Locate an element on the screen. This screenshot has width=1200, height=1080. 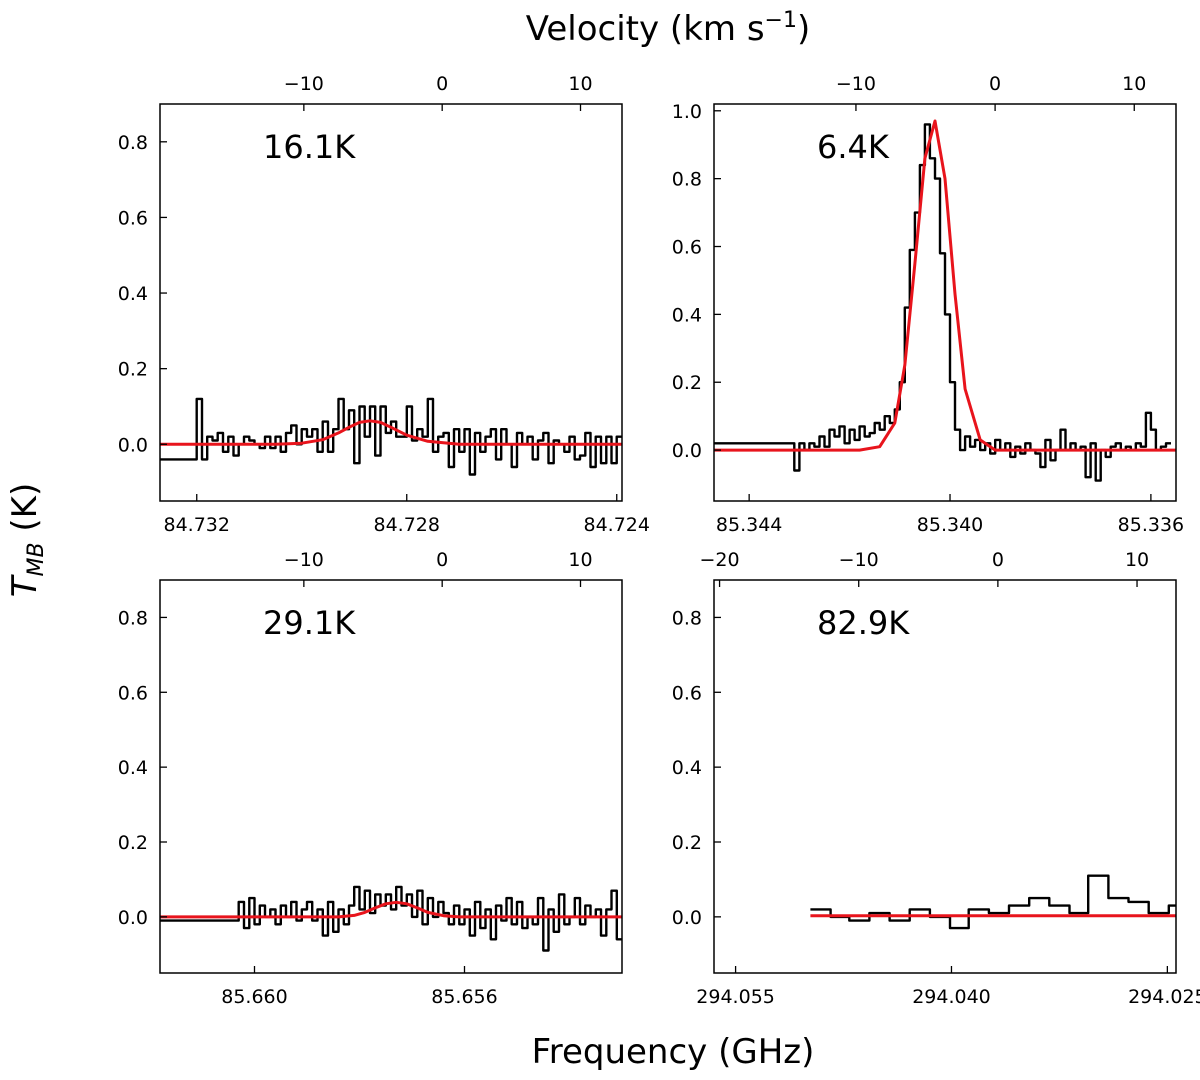
x-tick-label: 85.344 is located at coordinates (749, 525).